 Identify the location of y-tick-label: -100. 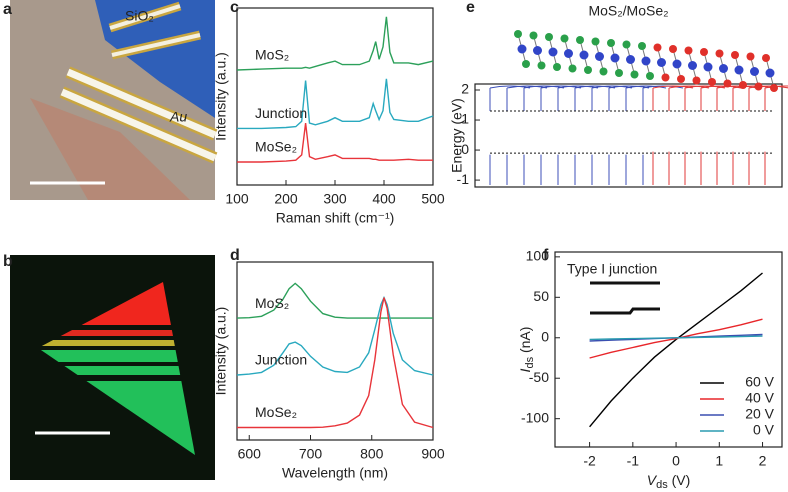
(535, 417).